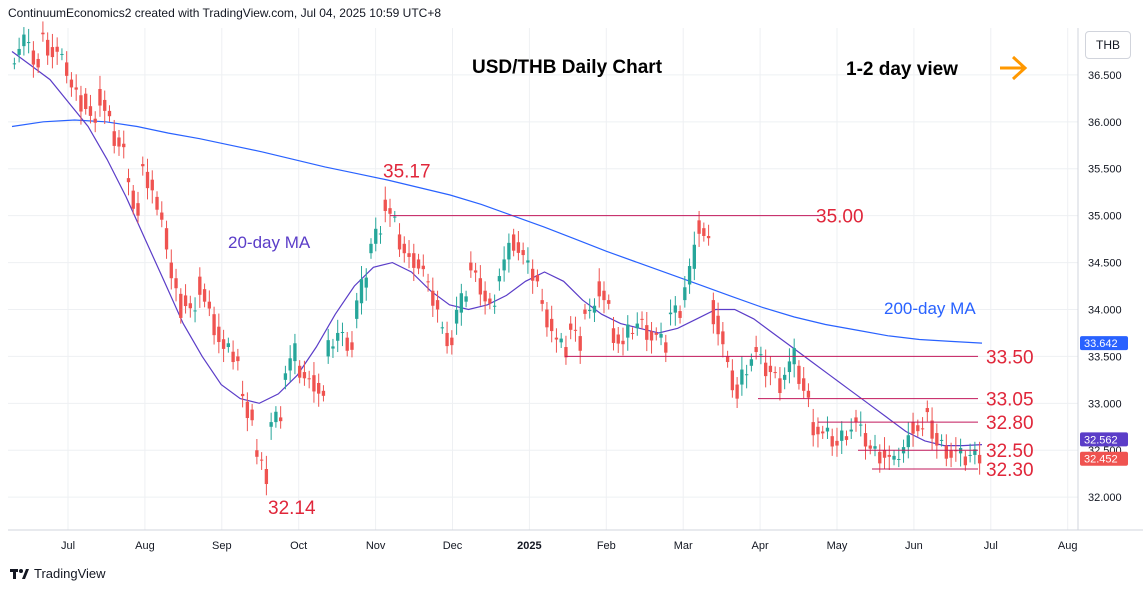  I want to click on x-tick-label: Sep, so click(222, 546).